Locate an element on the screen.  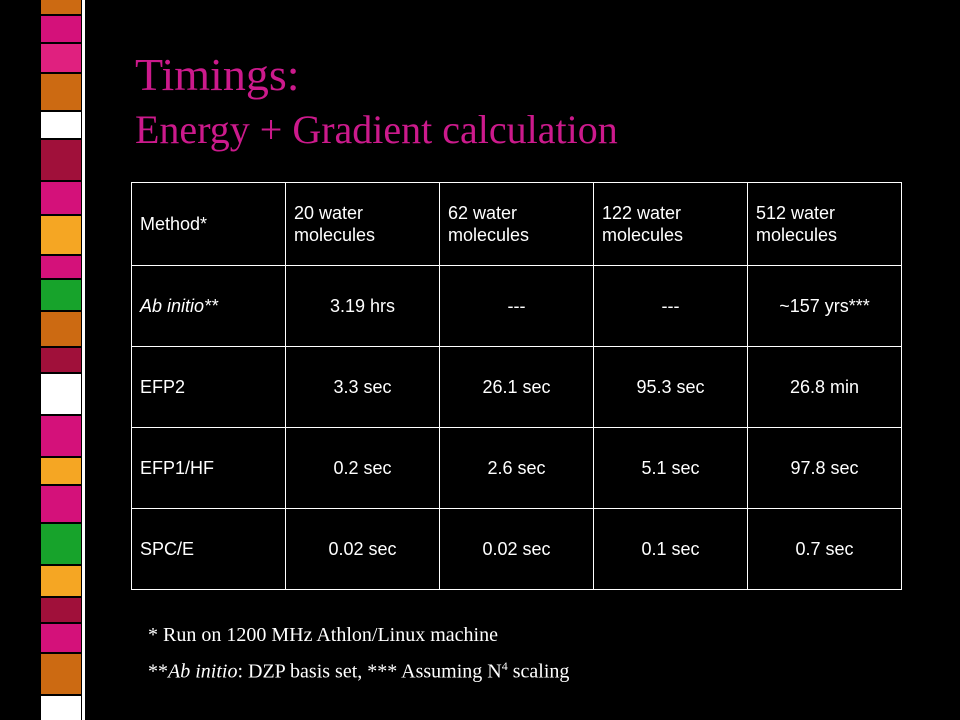
table-row: SPC/E 0.02 sec 0.02 sec 0.1 sec 0.7 sec is located at coordinates (516, 549).